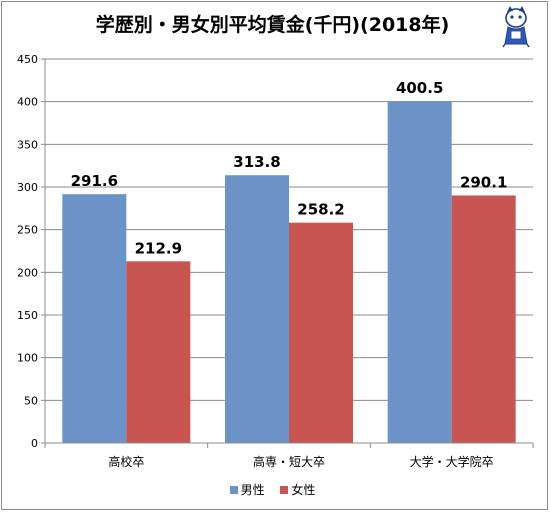  What do you see at coordinates (284, 489) in the screenshot?
I see `legend-swatch-female` at bounding box center [284, 489].